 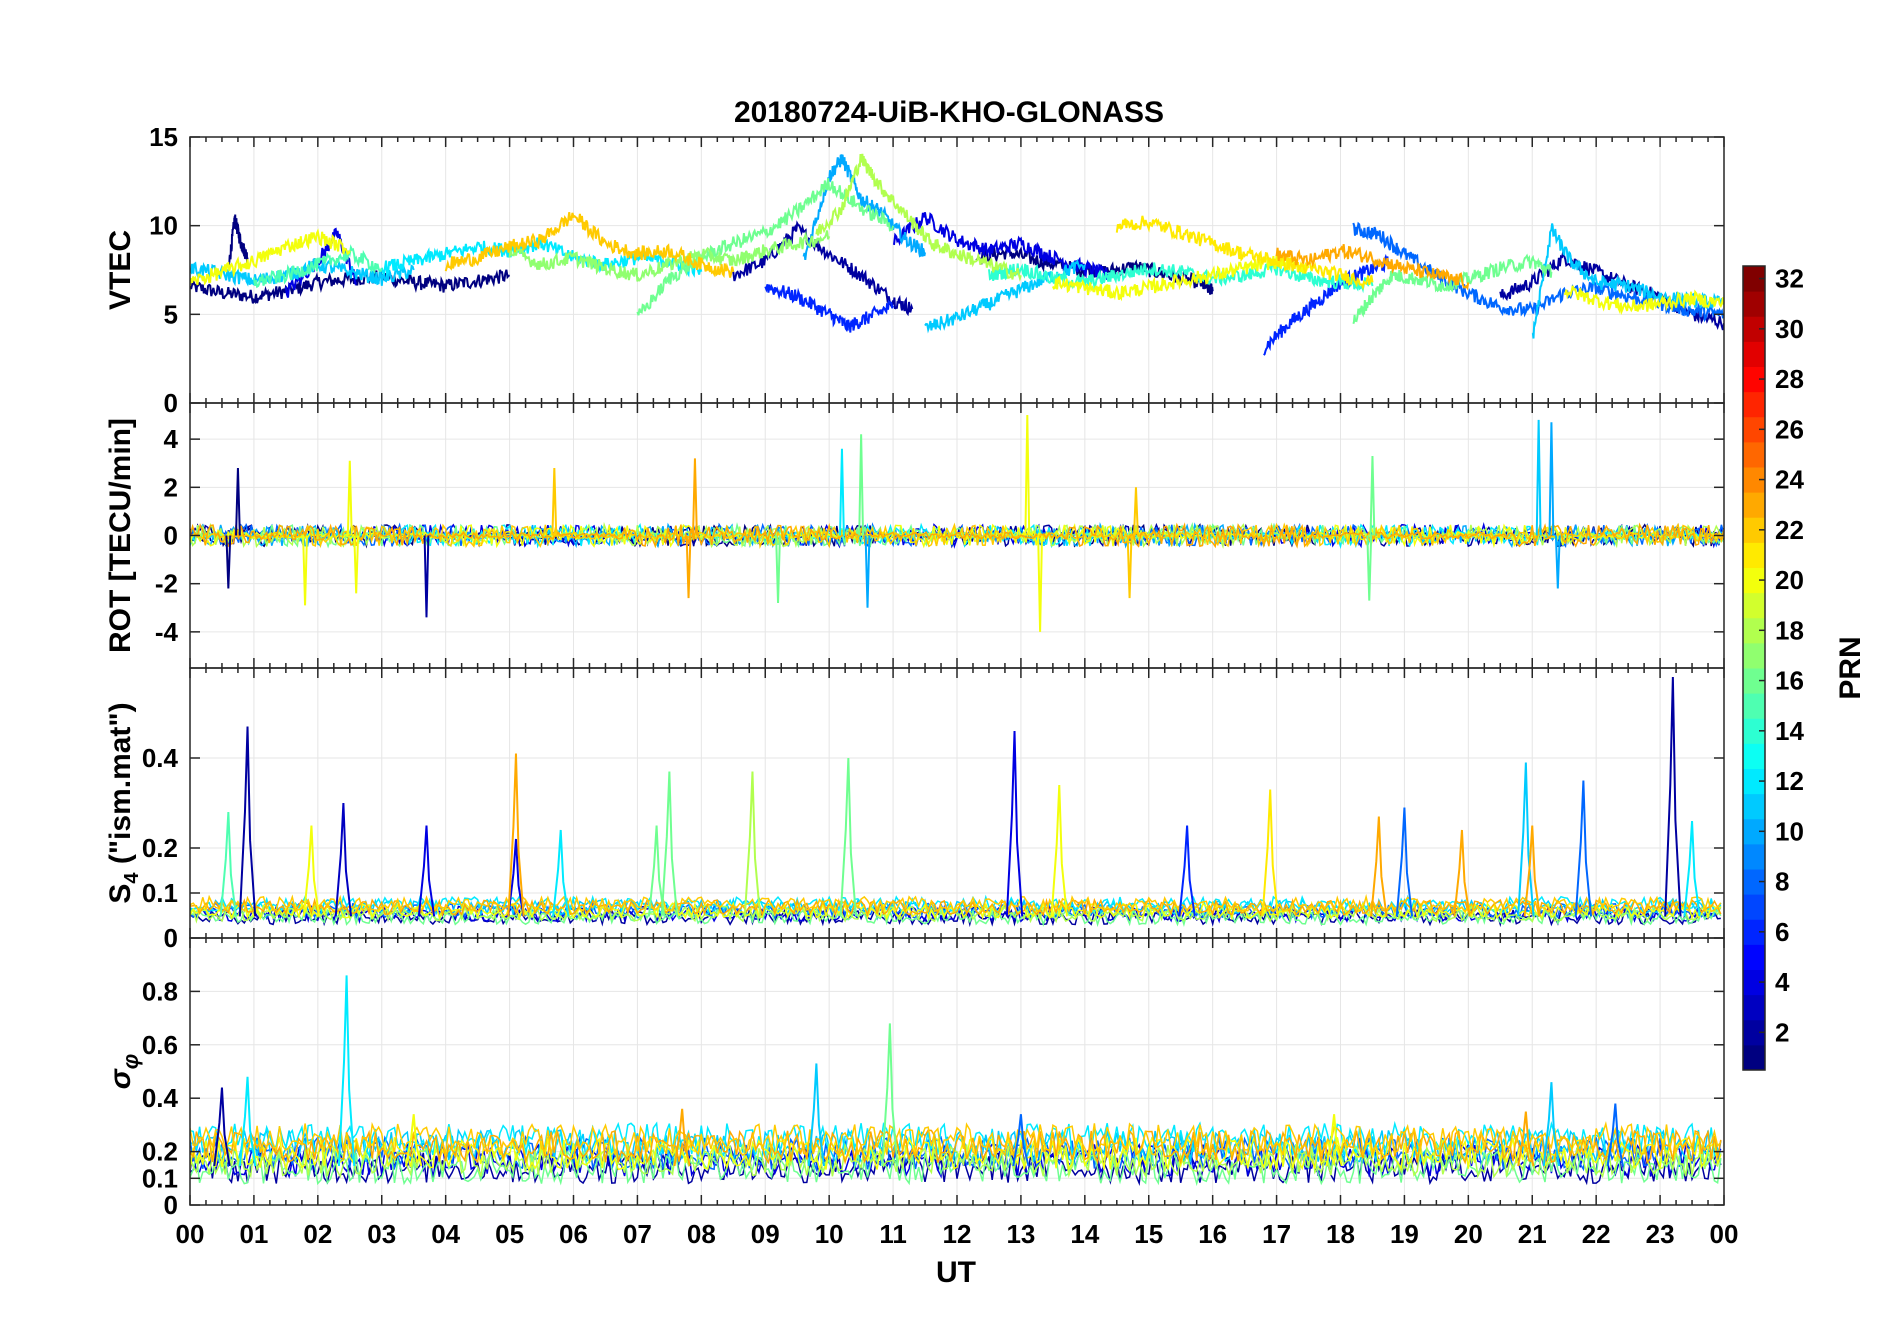 I want to click on x-tick-label: 14, so click(x=1084, y=1234).